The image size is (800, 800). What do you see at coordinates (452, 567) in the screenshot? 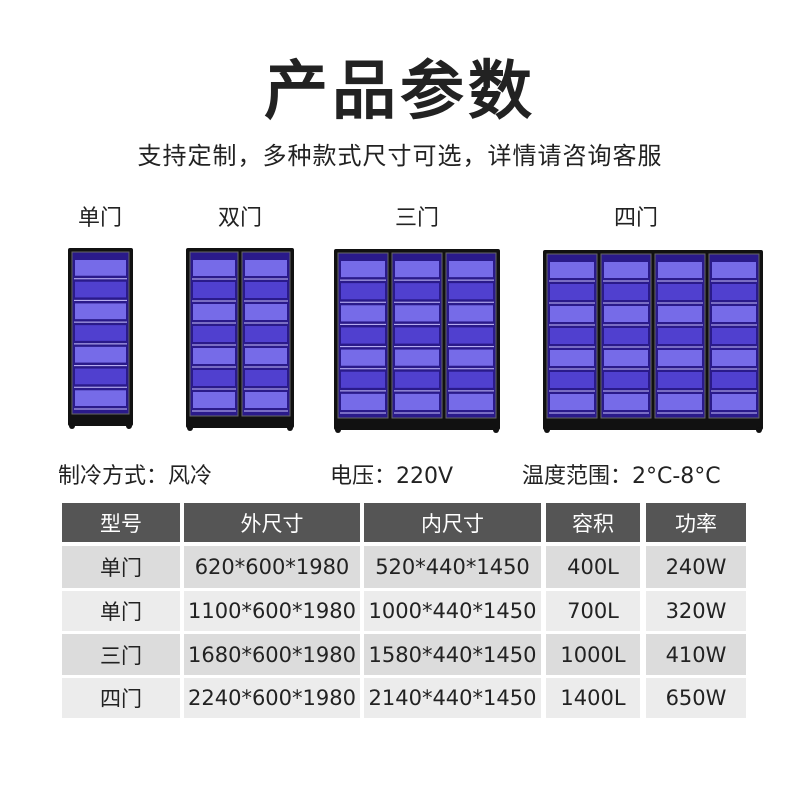
I see `table-cell: 520*440*1450` at bounding box center [452, 567].